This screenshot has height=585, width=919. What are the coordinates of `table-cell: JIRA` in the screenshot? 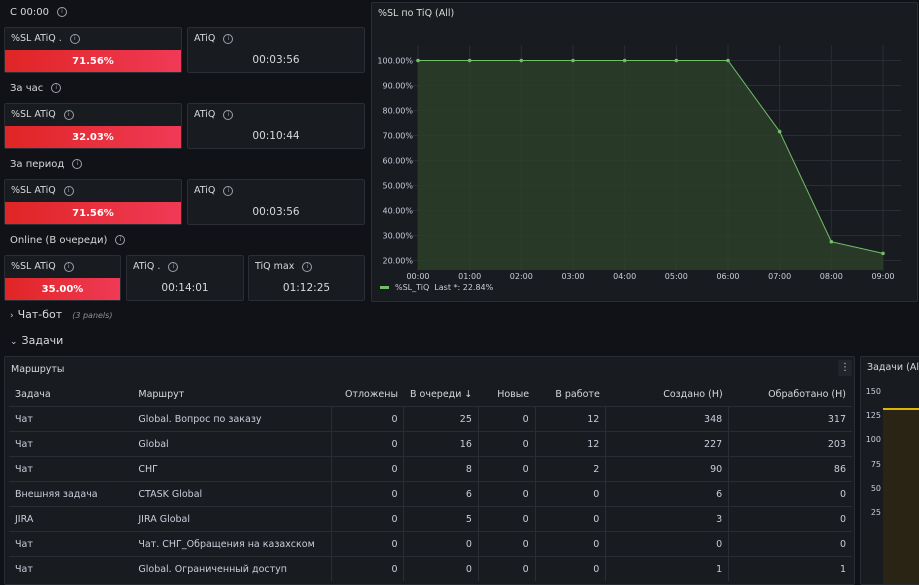 It's located at (71, 519).